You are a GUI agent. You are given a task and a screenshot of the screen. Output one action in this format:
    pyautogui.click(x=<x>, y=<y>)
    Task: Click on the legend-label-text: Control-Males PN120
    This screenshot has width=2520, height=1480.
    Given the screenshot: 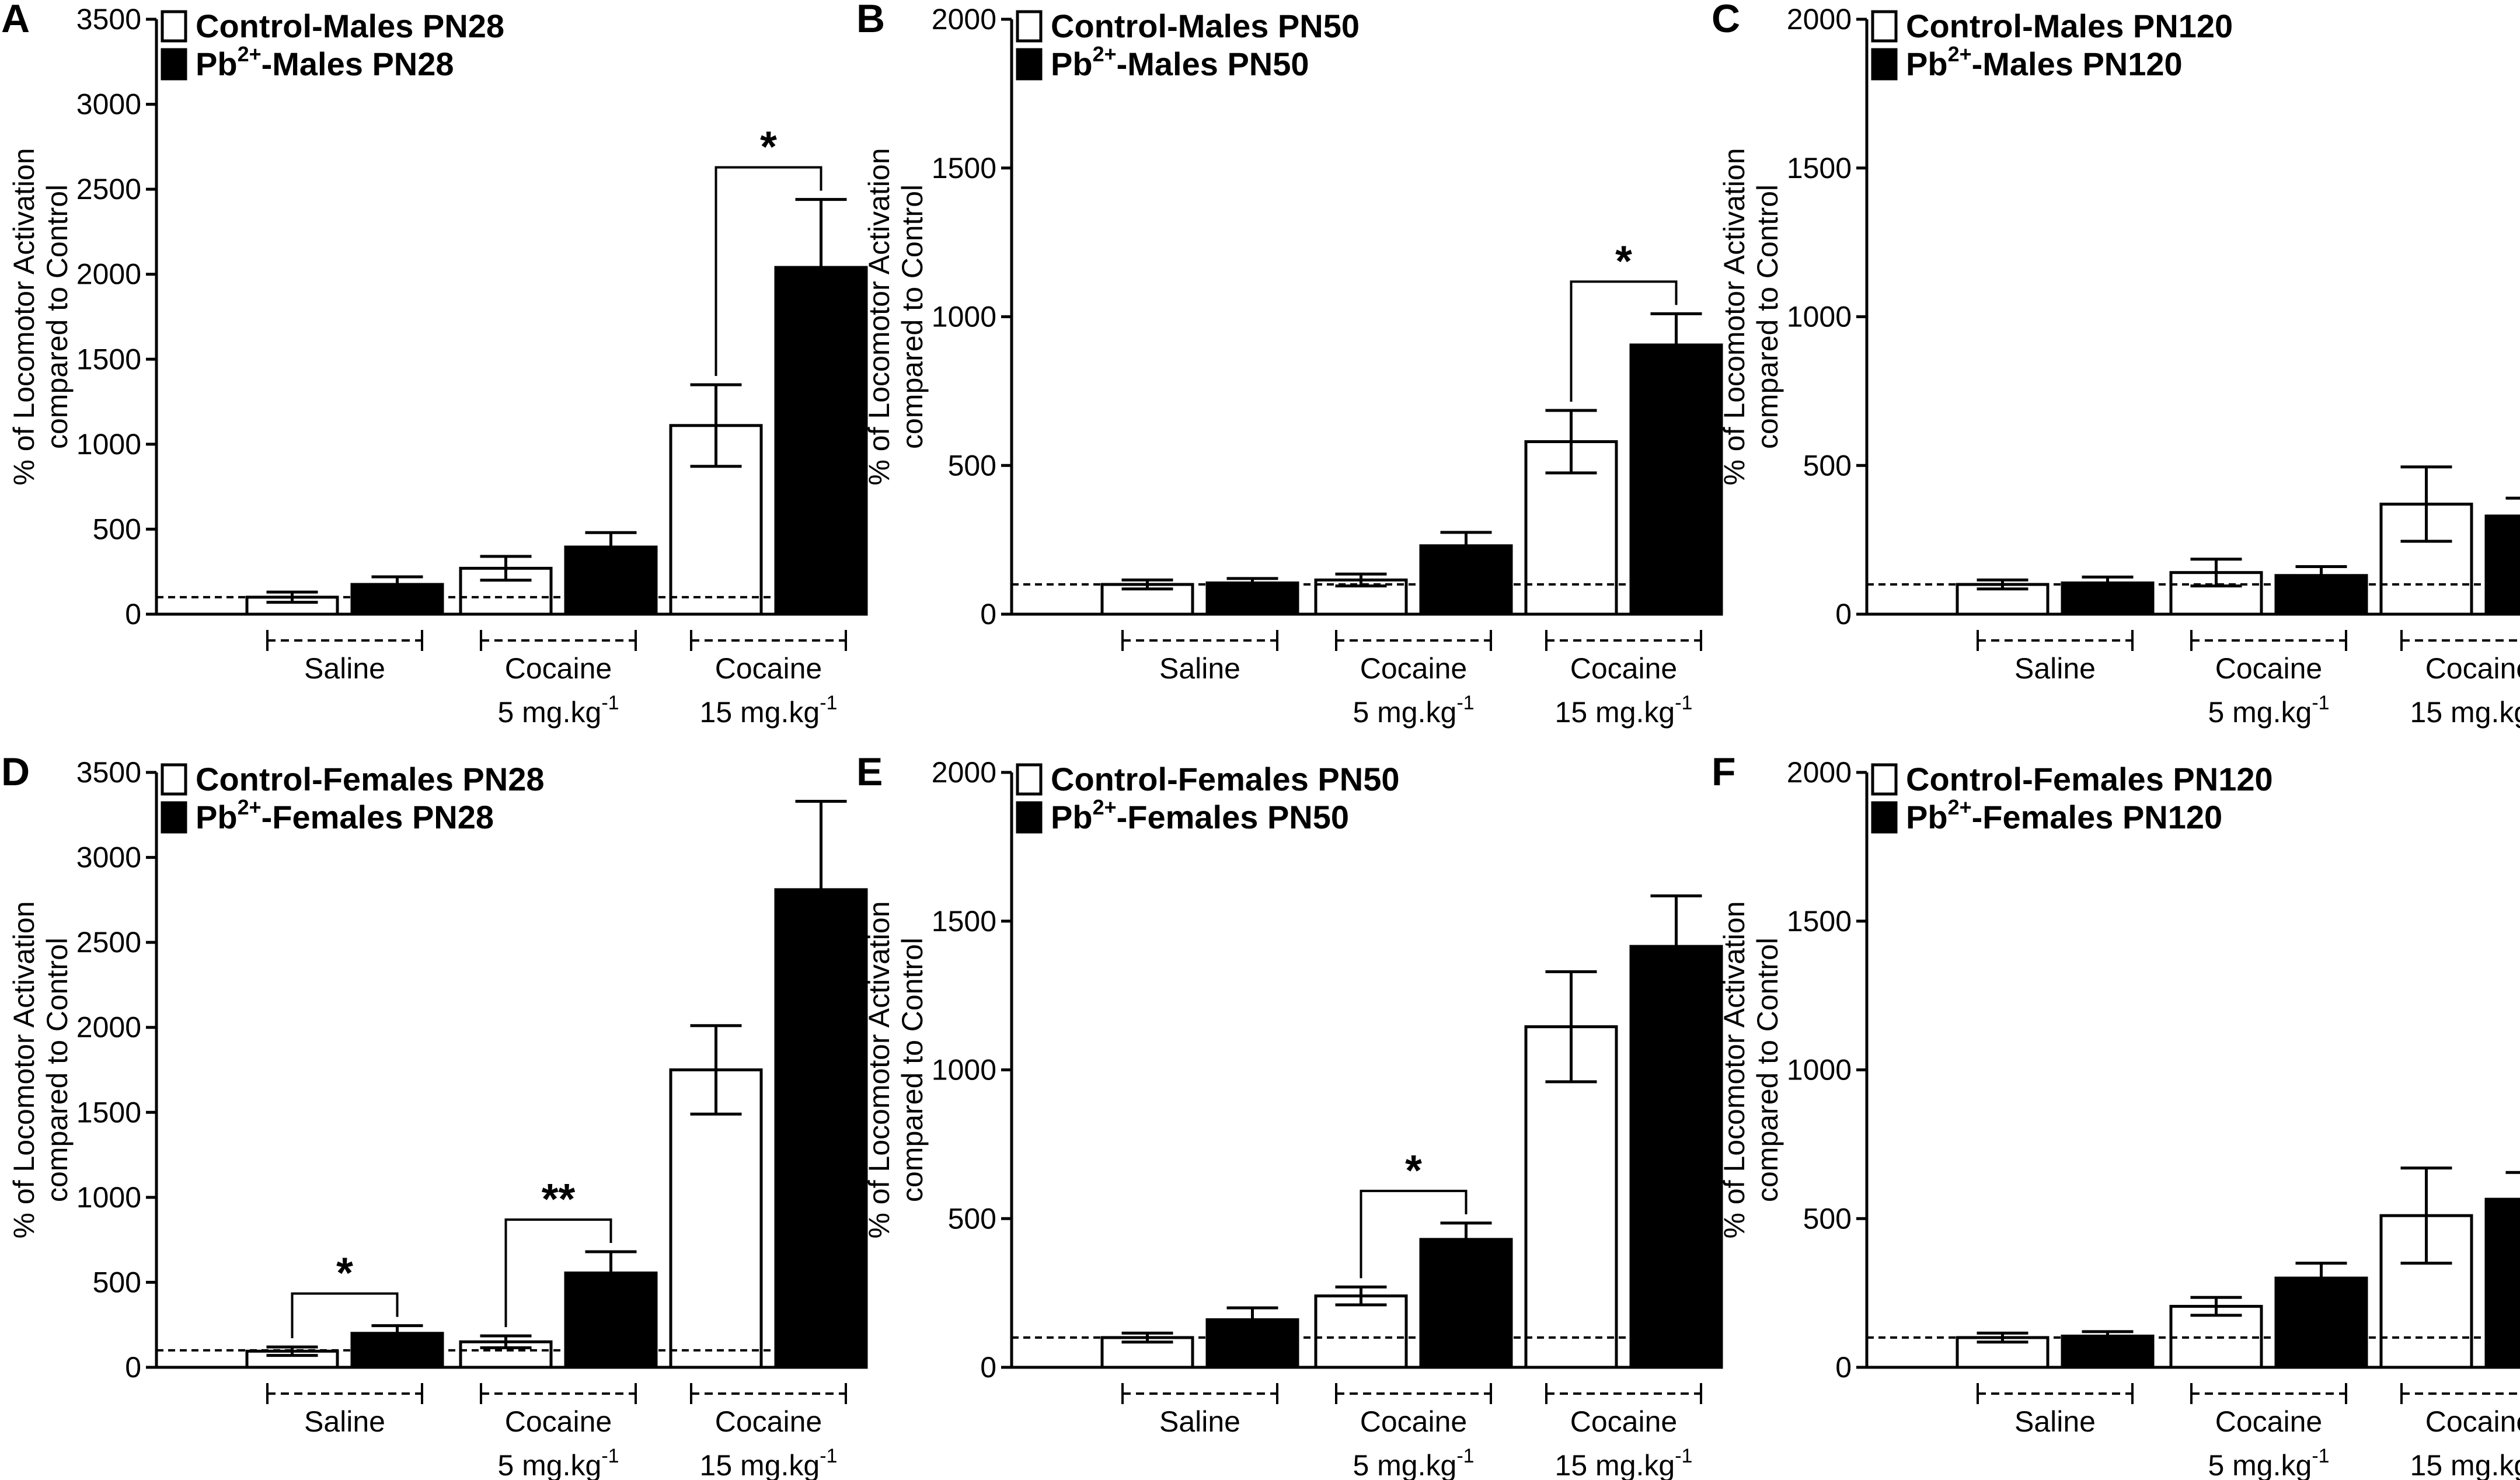 What is the action you would take?
    pyautogui.click(x=2069, y=26)
    